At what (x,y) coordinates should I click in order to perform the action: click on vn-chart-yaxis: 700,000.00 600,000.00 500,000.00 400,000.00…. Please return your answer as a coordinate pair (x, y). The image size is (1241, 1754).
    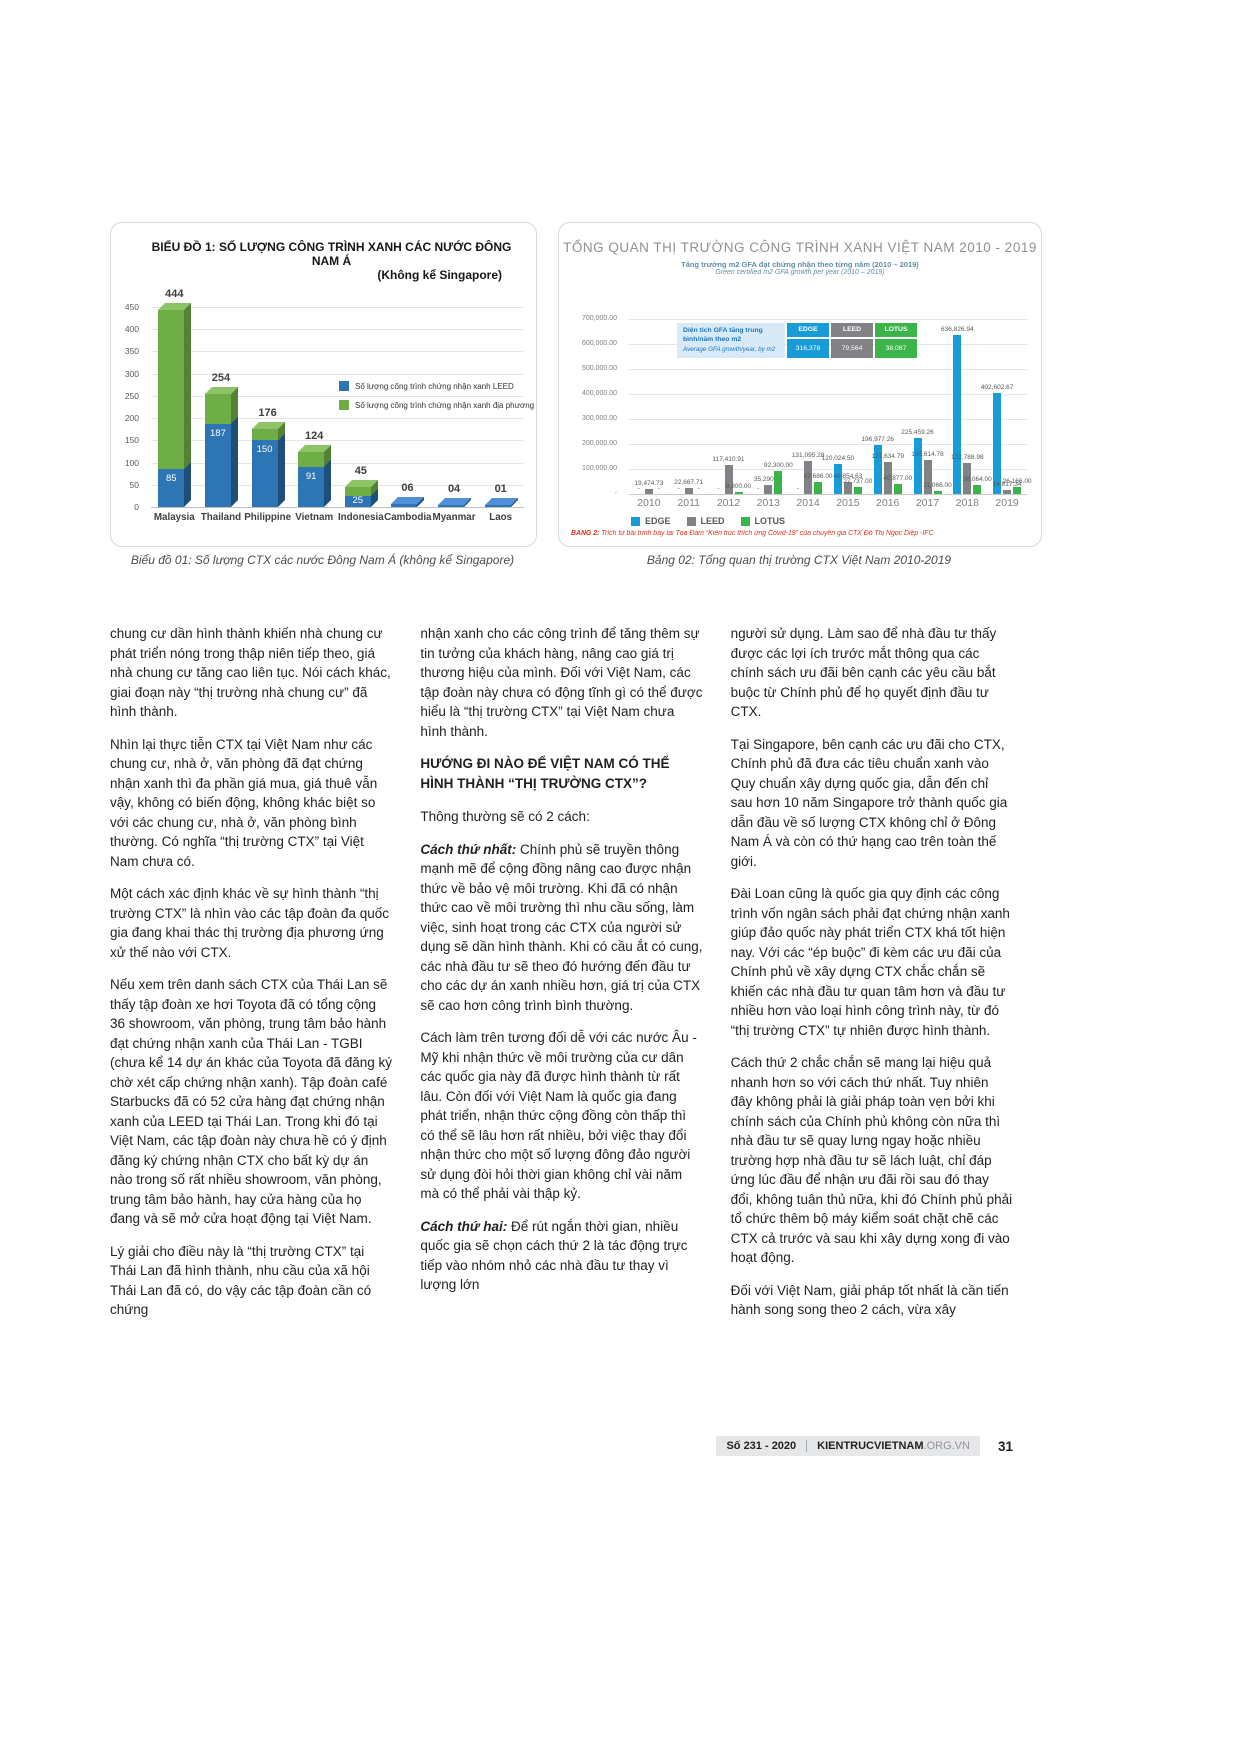
    Looking at the image, I should click on (590, 406).